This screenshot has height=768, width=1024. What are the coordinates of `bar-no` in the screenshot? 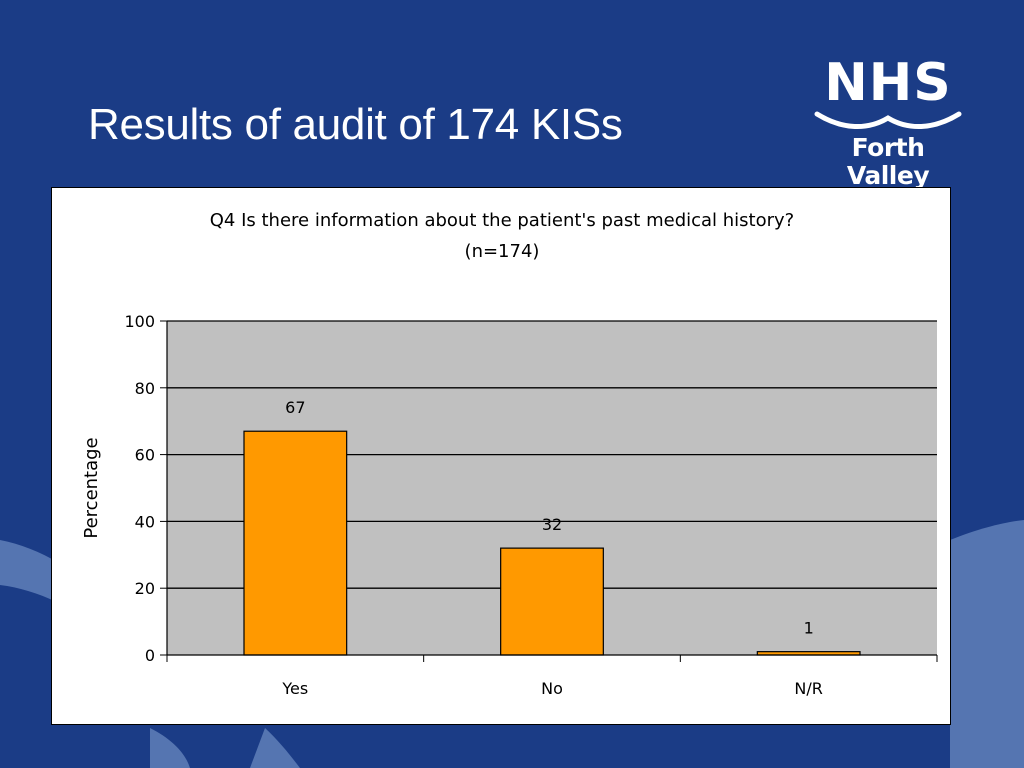 It's located at (552, 601).